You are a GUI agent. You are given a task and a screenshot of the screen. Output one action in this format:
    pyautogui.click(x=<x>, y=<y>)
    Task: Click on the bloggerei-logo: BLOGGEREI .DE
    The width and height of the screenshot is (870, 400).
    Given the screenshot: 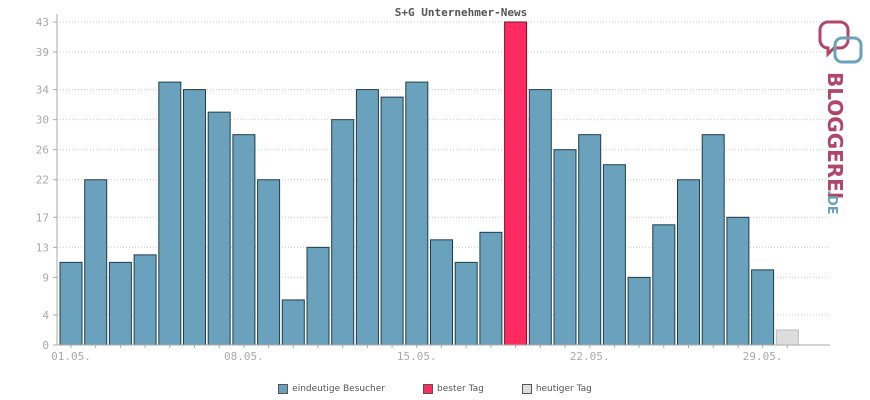 What is the action you would take?
    pyautogui.click(x=840, y=117)
    